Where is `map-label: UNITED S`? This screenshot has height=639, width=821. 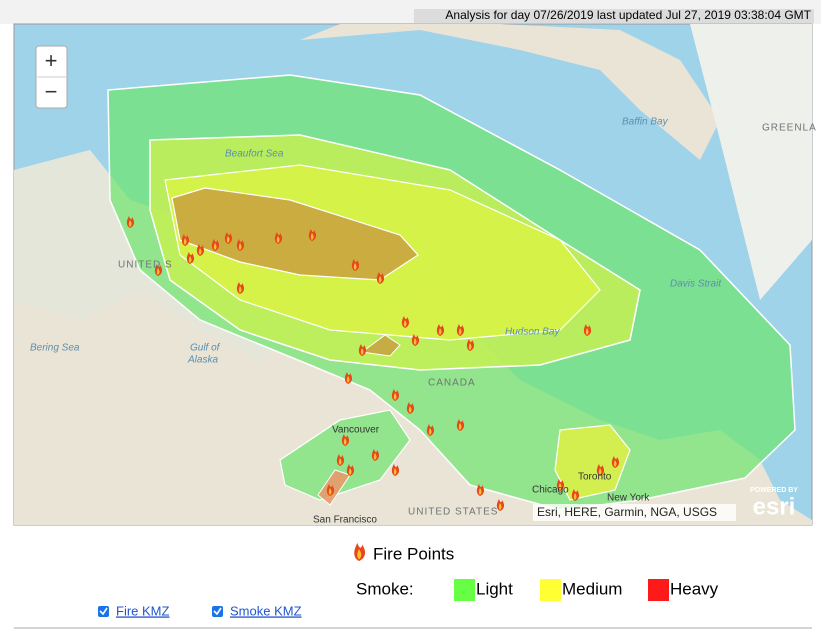 map-label: UNITED S is located at coordinates (145, 265).